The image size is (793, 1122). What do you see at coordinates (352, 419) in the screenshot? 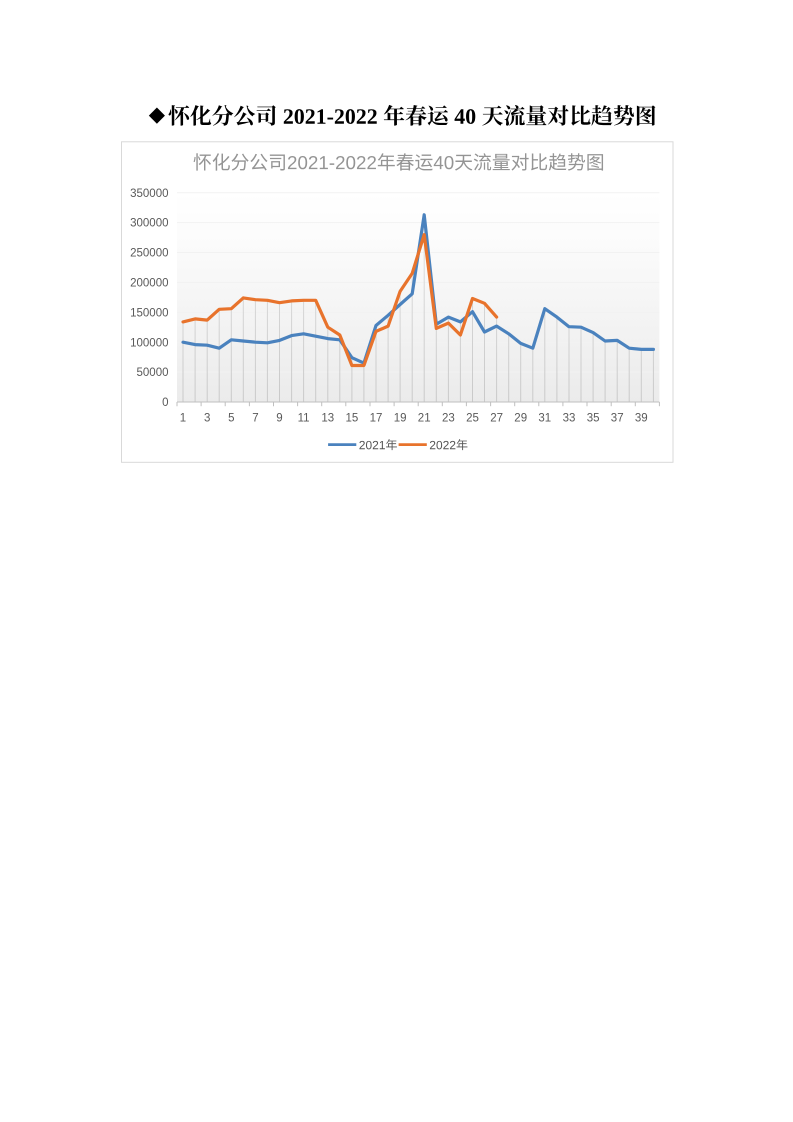
I see `svg-text: 15` at bounding box center [352, 419].